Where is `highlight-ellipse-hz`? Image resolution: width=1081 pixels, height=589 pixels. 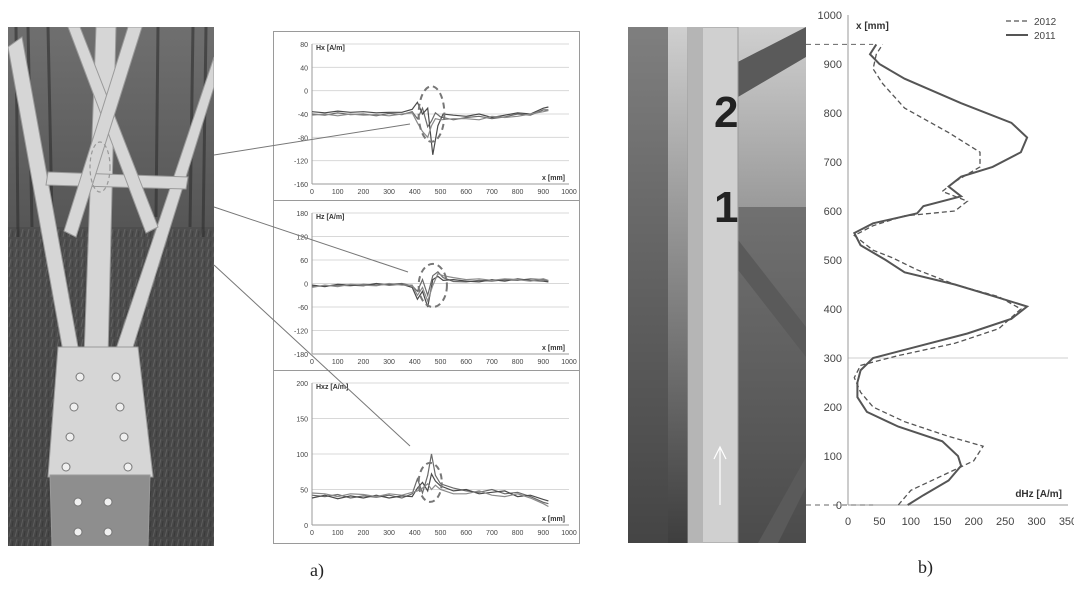
highlight-ellipse-hz is located at coordinates (432, 285).